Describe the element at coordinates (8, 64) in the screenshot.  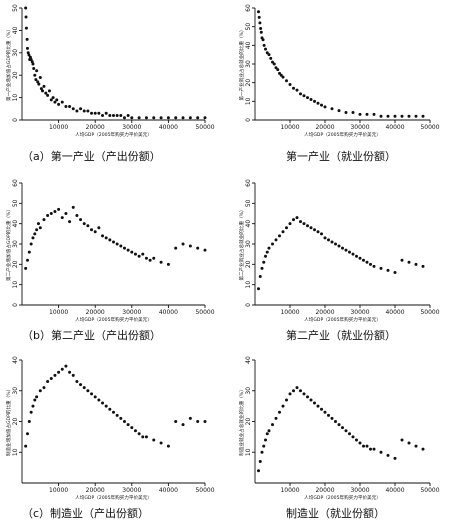
I see `y-axis-label: 第一产业增加值占GDP的比重（%）` at that location.